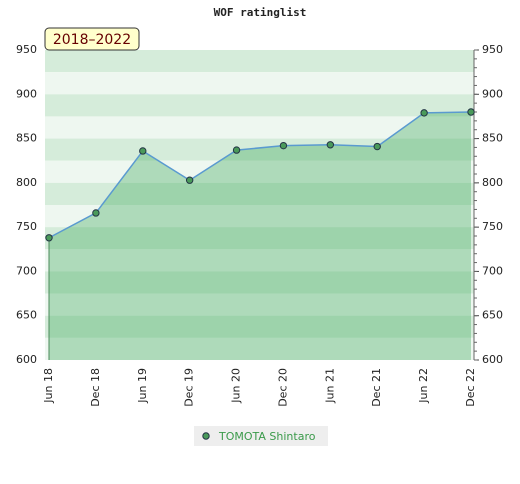  I want to click on y-tick-label: 850, so click(26, 138).